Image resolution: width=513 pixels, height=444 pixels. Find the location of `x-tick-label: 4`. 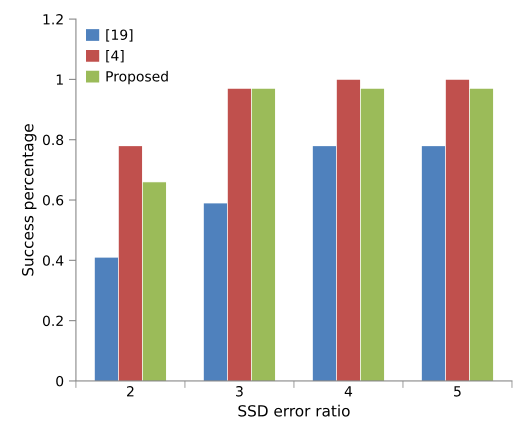

x-tick-label: 4 is located at coordinates (348, 391).